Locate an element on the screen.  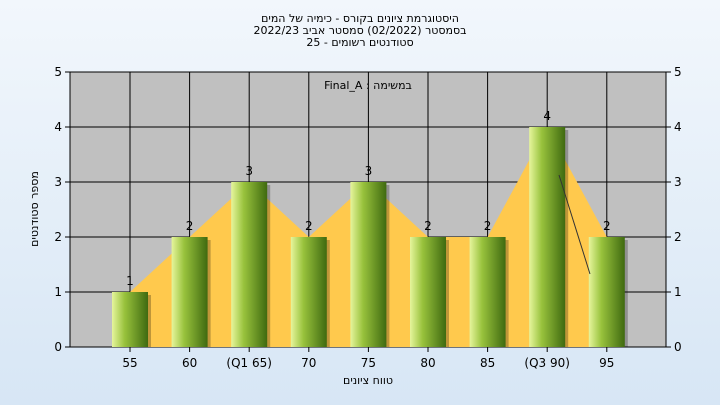
title-line-2: בסמסטר (02/2022) סמסטר אביב 2022/23 is located at coordinates (359, 30).